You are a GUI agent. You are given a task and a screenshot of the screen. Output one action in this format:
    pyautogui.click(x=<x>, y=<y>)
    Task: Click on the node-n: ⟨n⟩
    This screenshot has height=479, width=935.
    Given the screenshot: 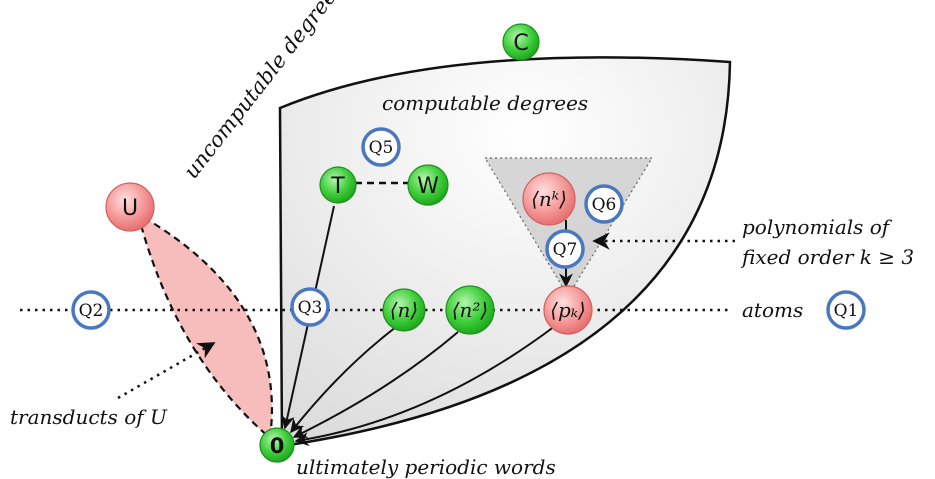 What is the action you would take?
    pyautogui.click(x=404, y=310)
    